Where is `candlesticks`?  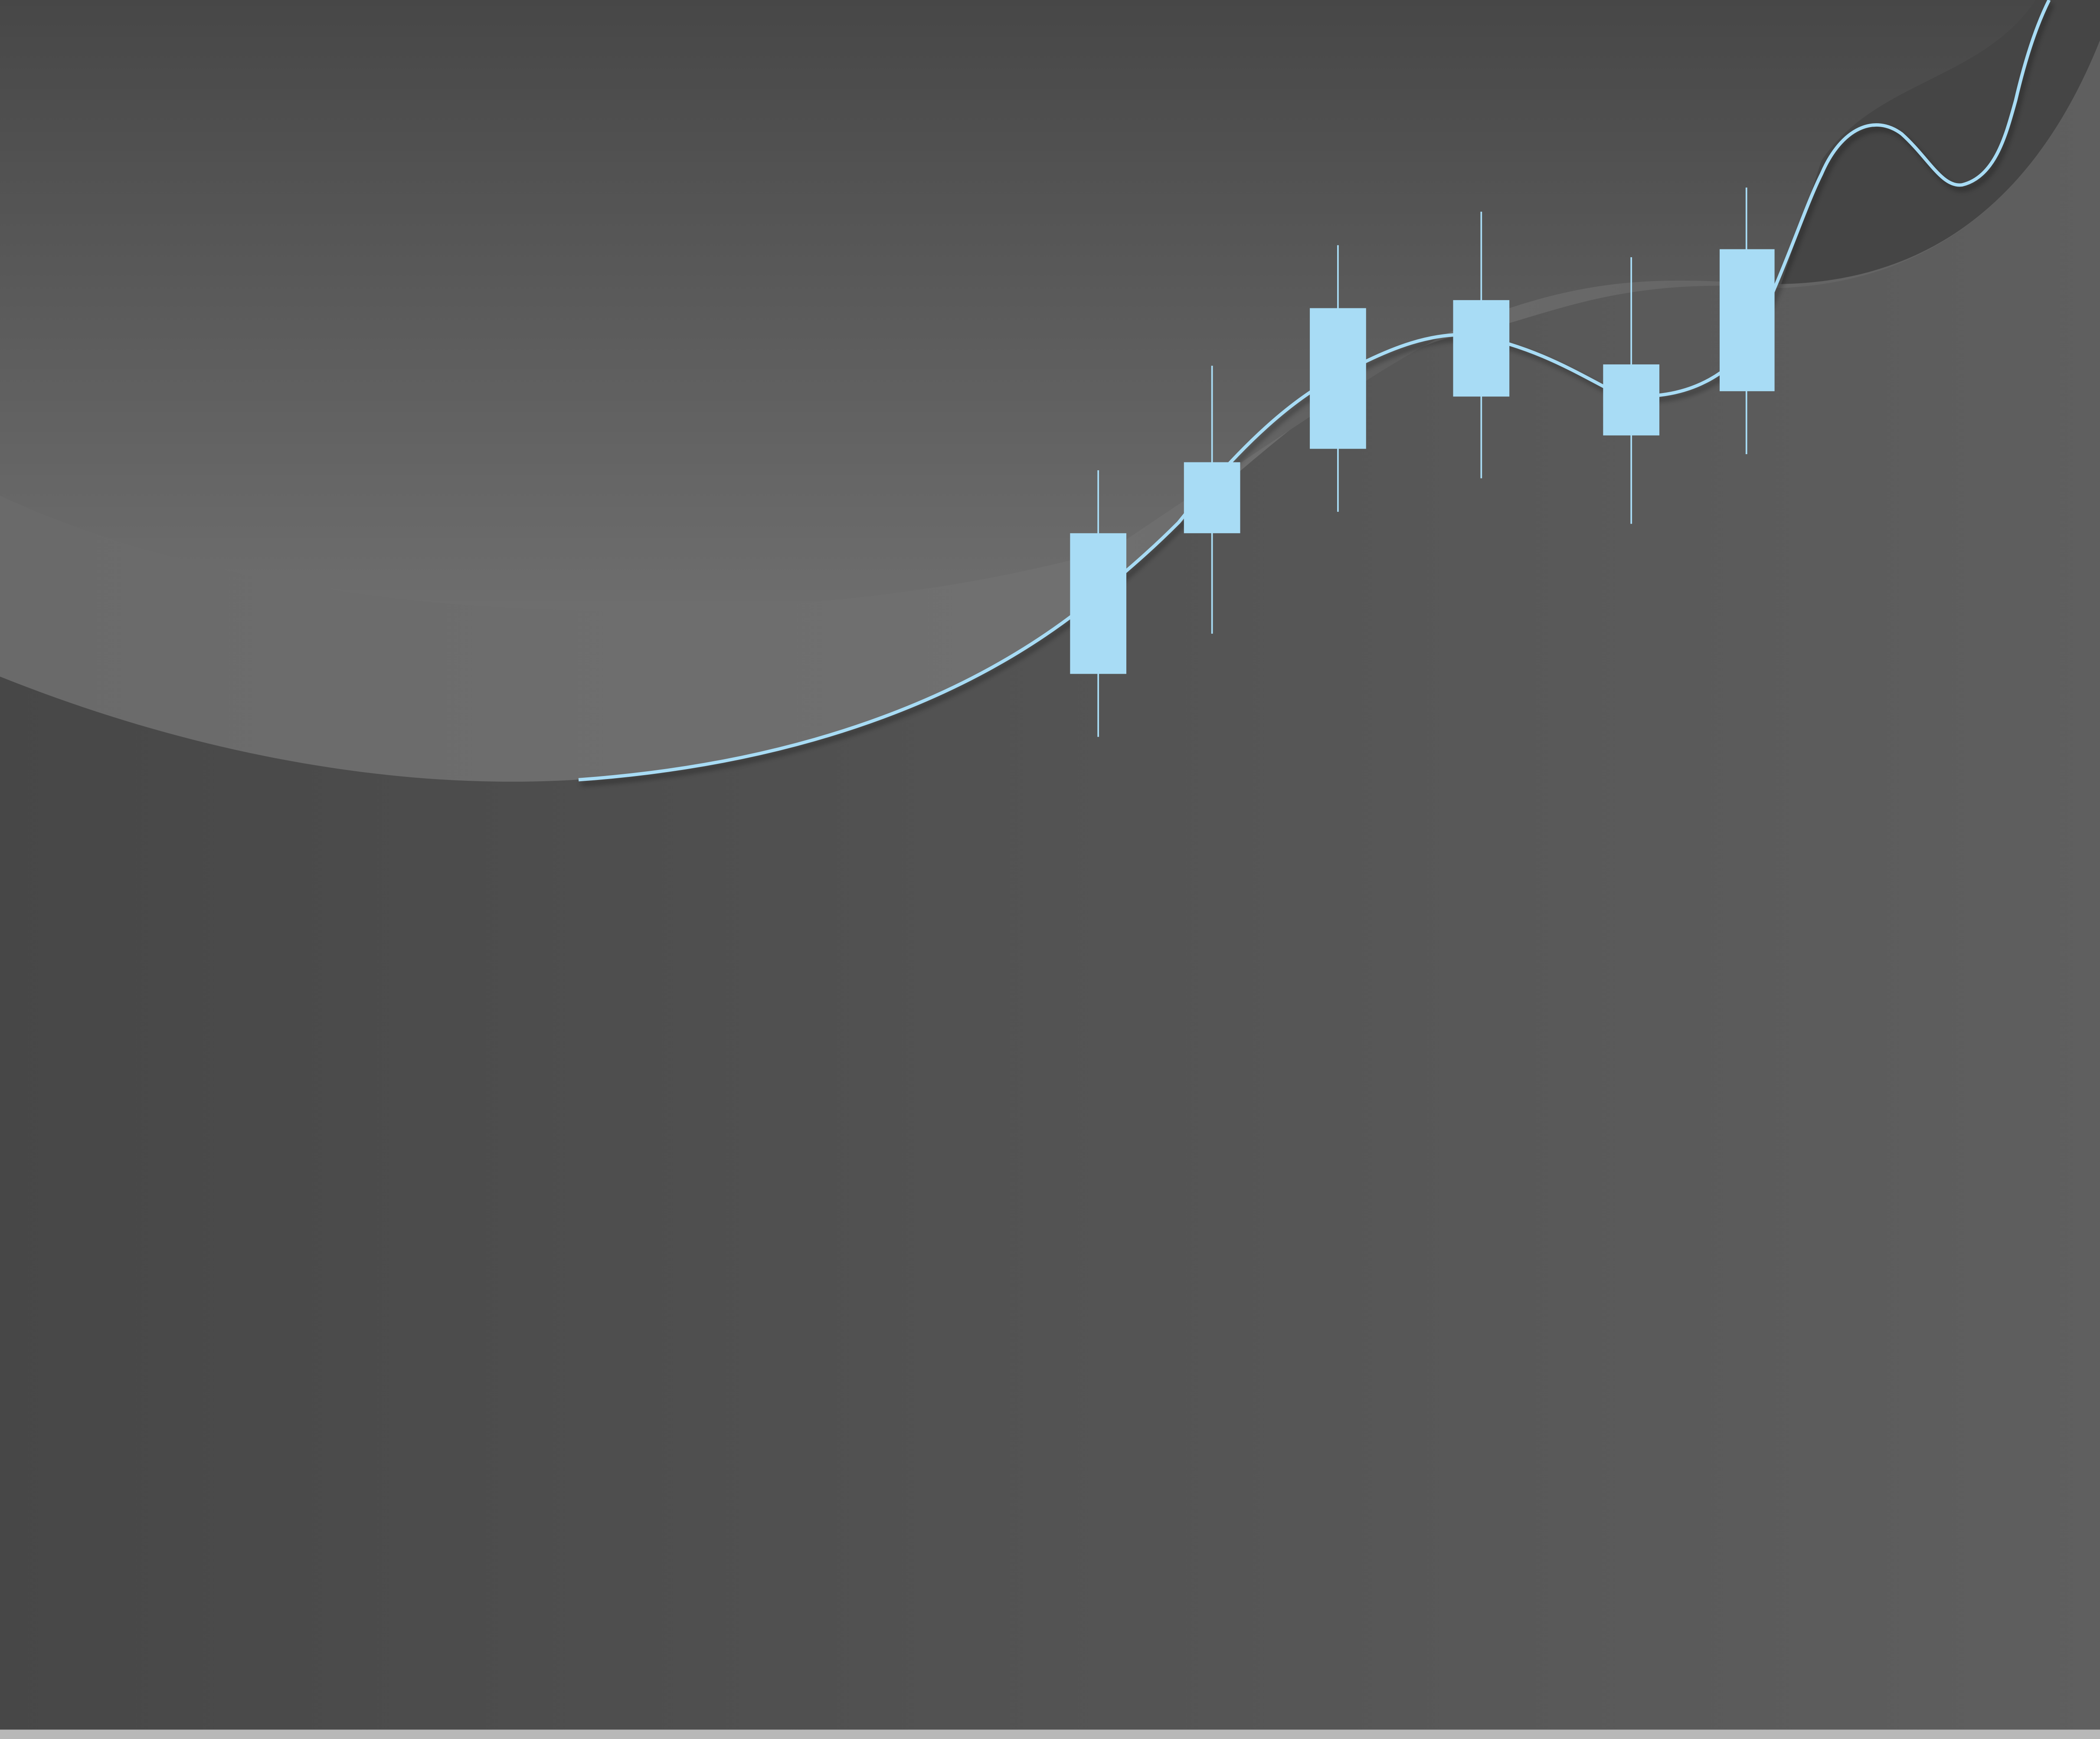 candlesticks is located at coordinates (1422, 462).